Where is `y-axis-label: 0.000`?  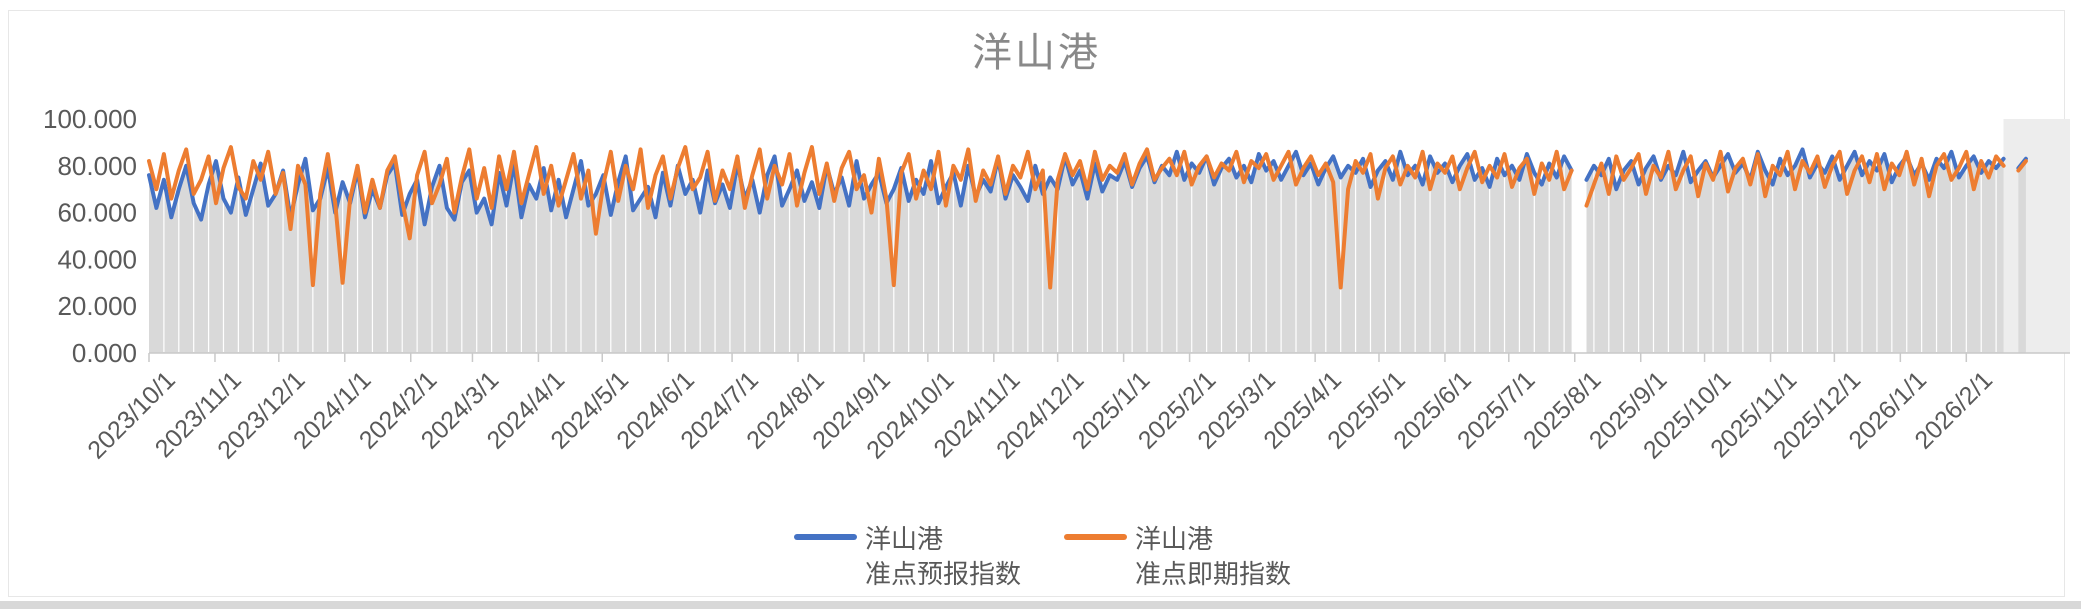 y-axis-label: 0.000 is located at coordinates (104, 353).